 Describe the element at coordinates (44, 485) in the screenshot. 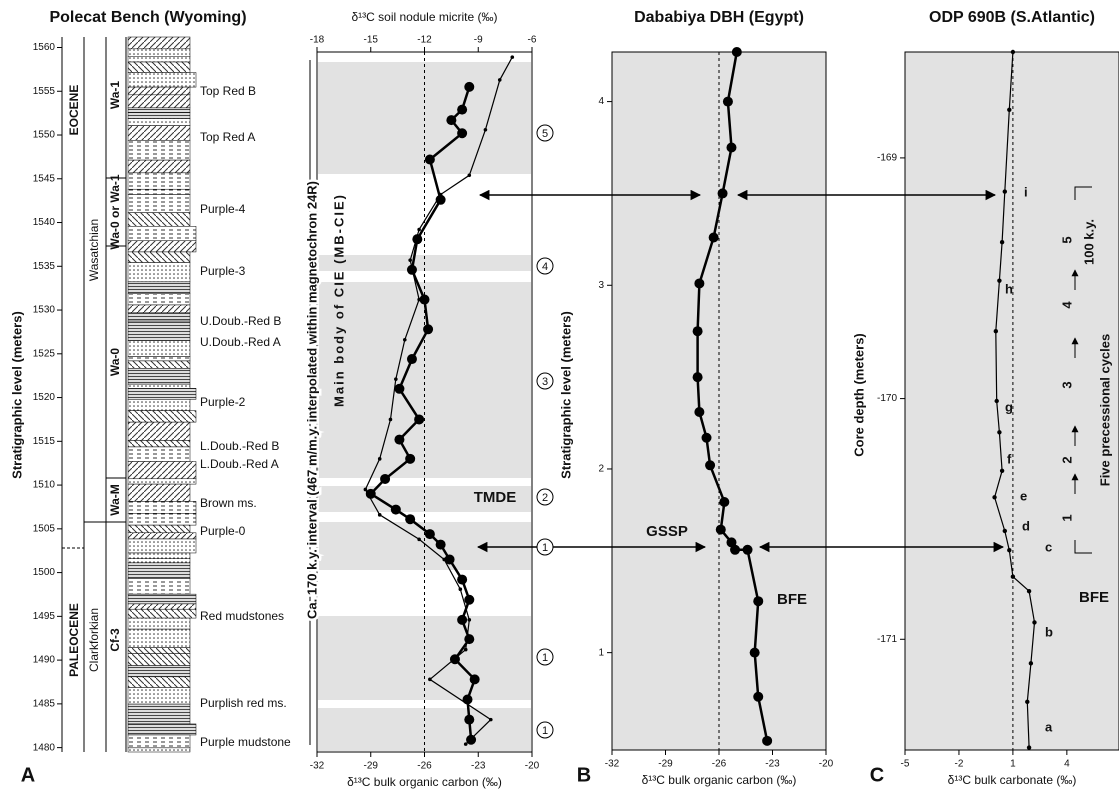

I see `y-tick-label: 1510` at that location.